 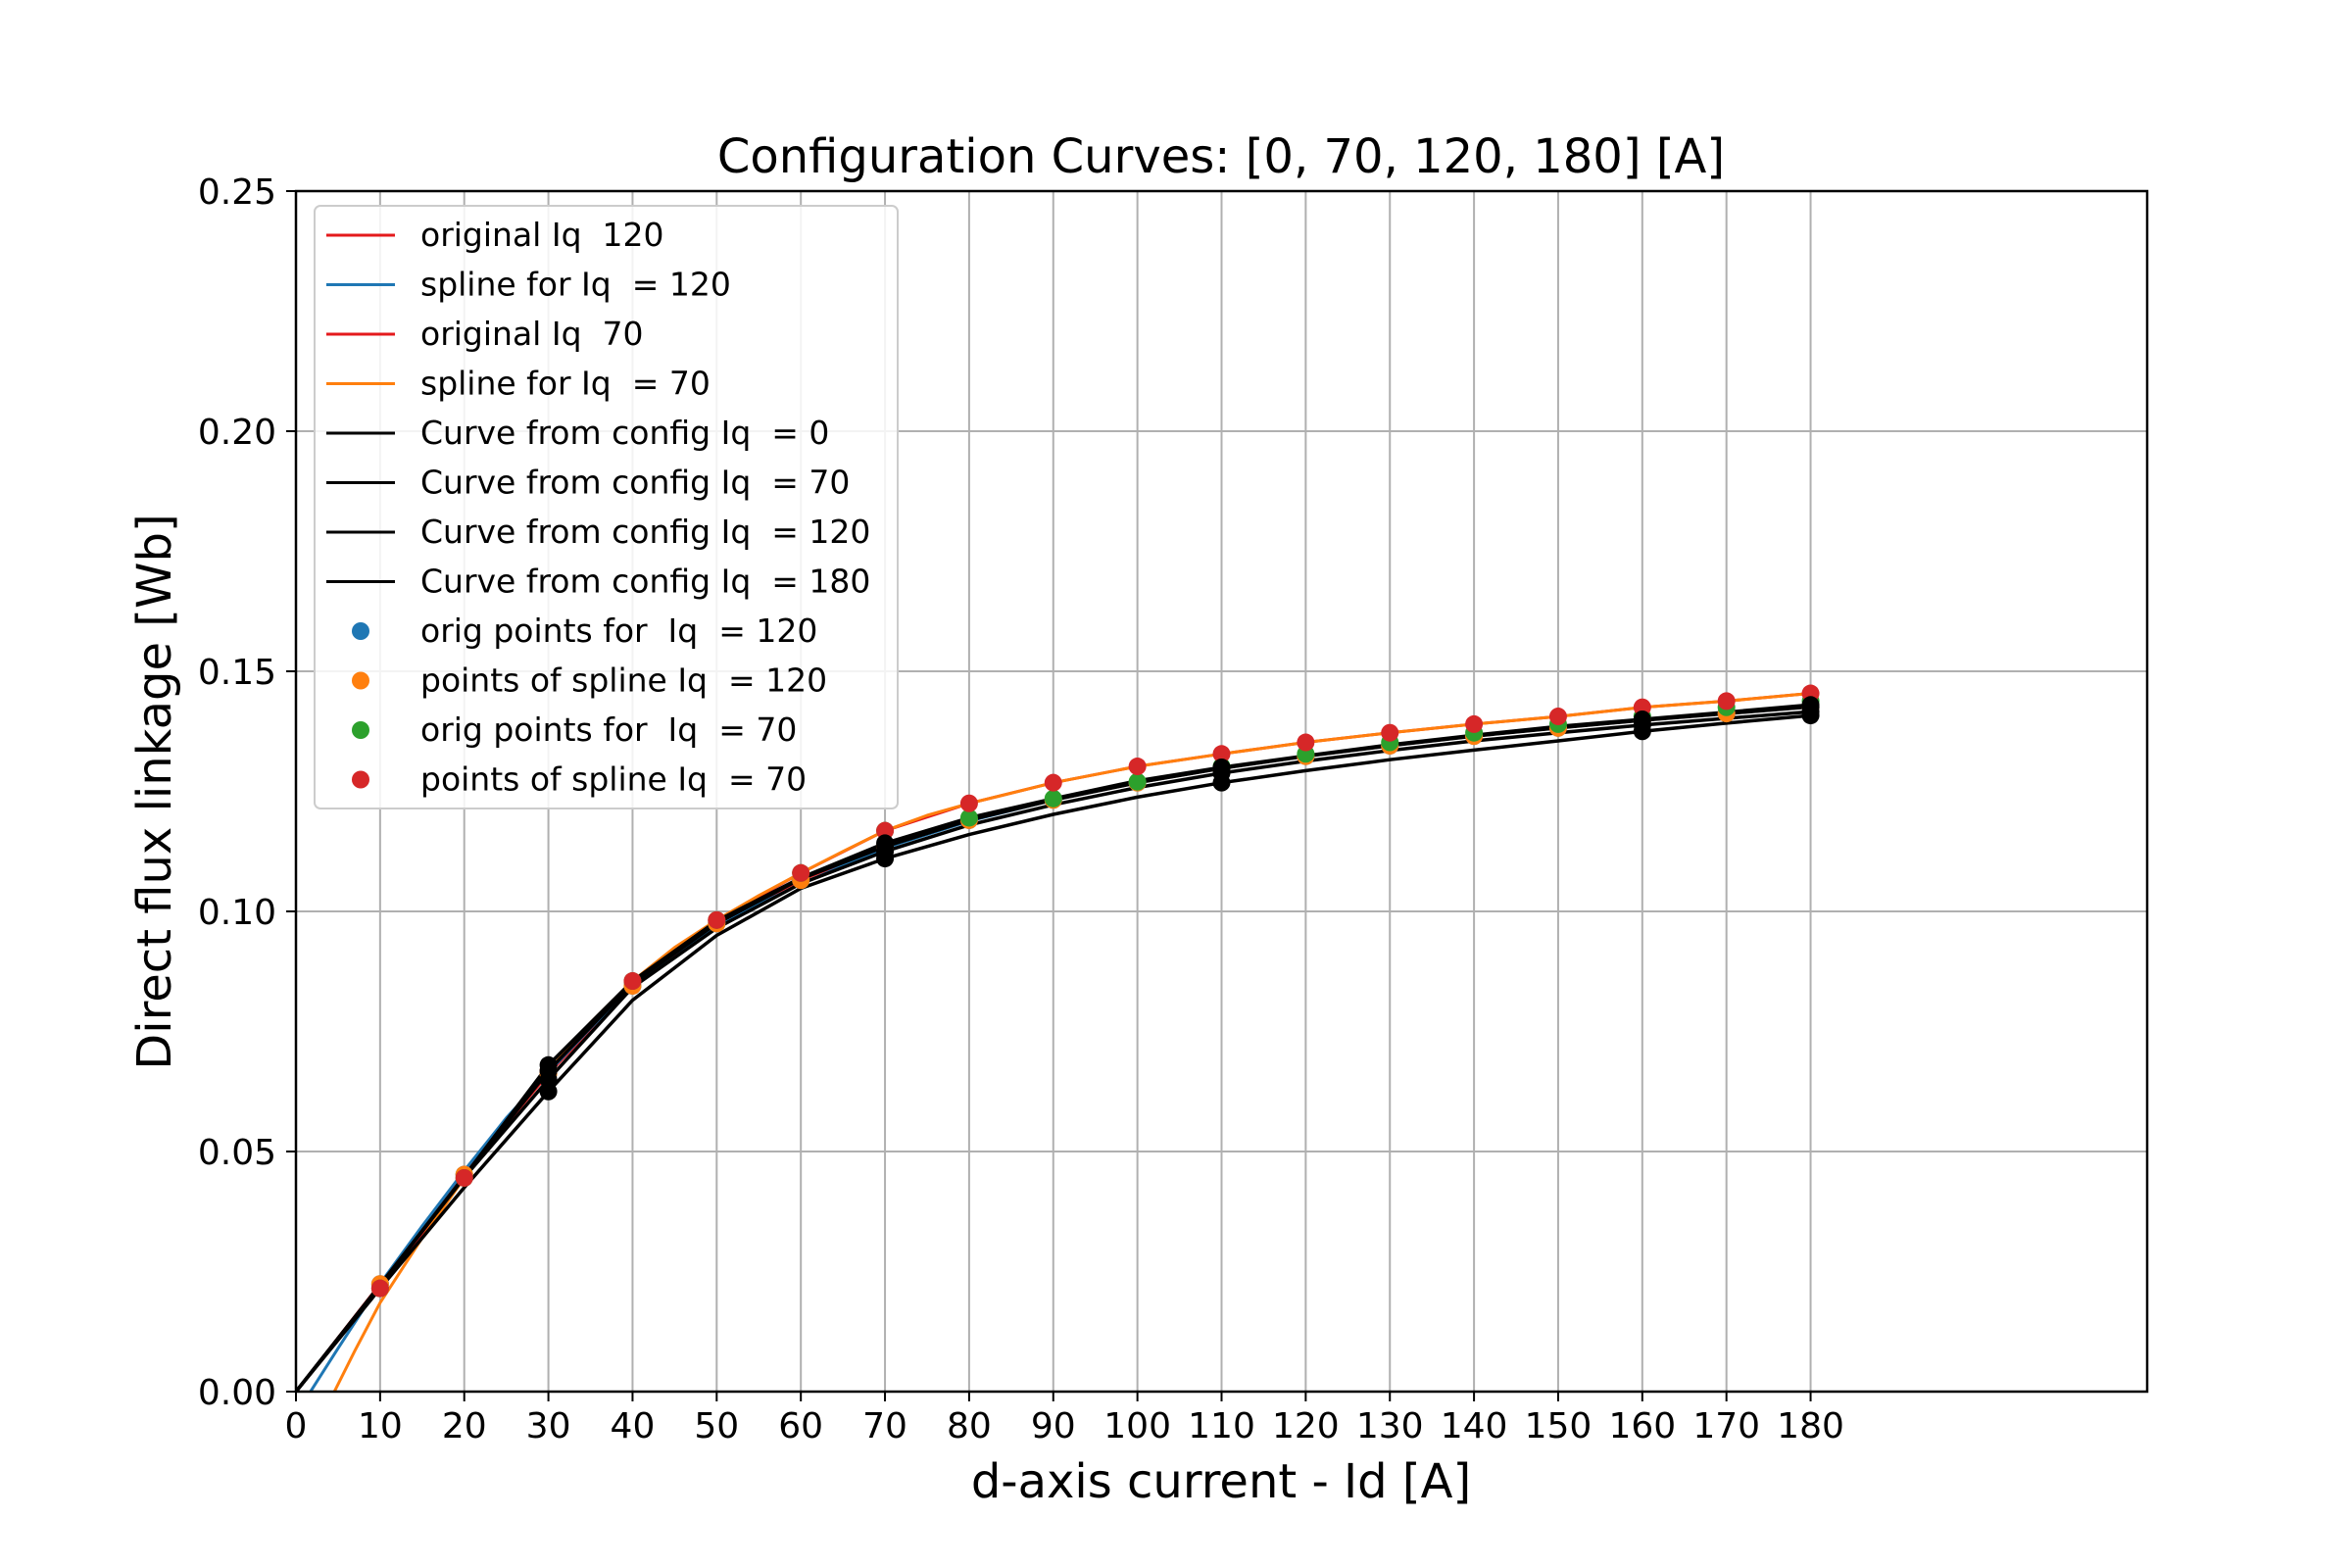 What do you see at coordinates (1053, 1426) in the screenshot?
I see `x-tick-label: 90` at bounding box center [1053, 1426].